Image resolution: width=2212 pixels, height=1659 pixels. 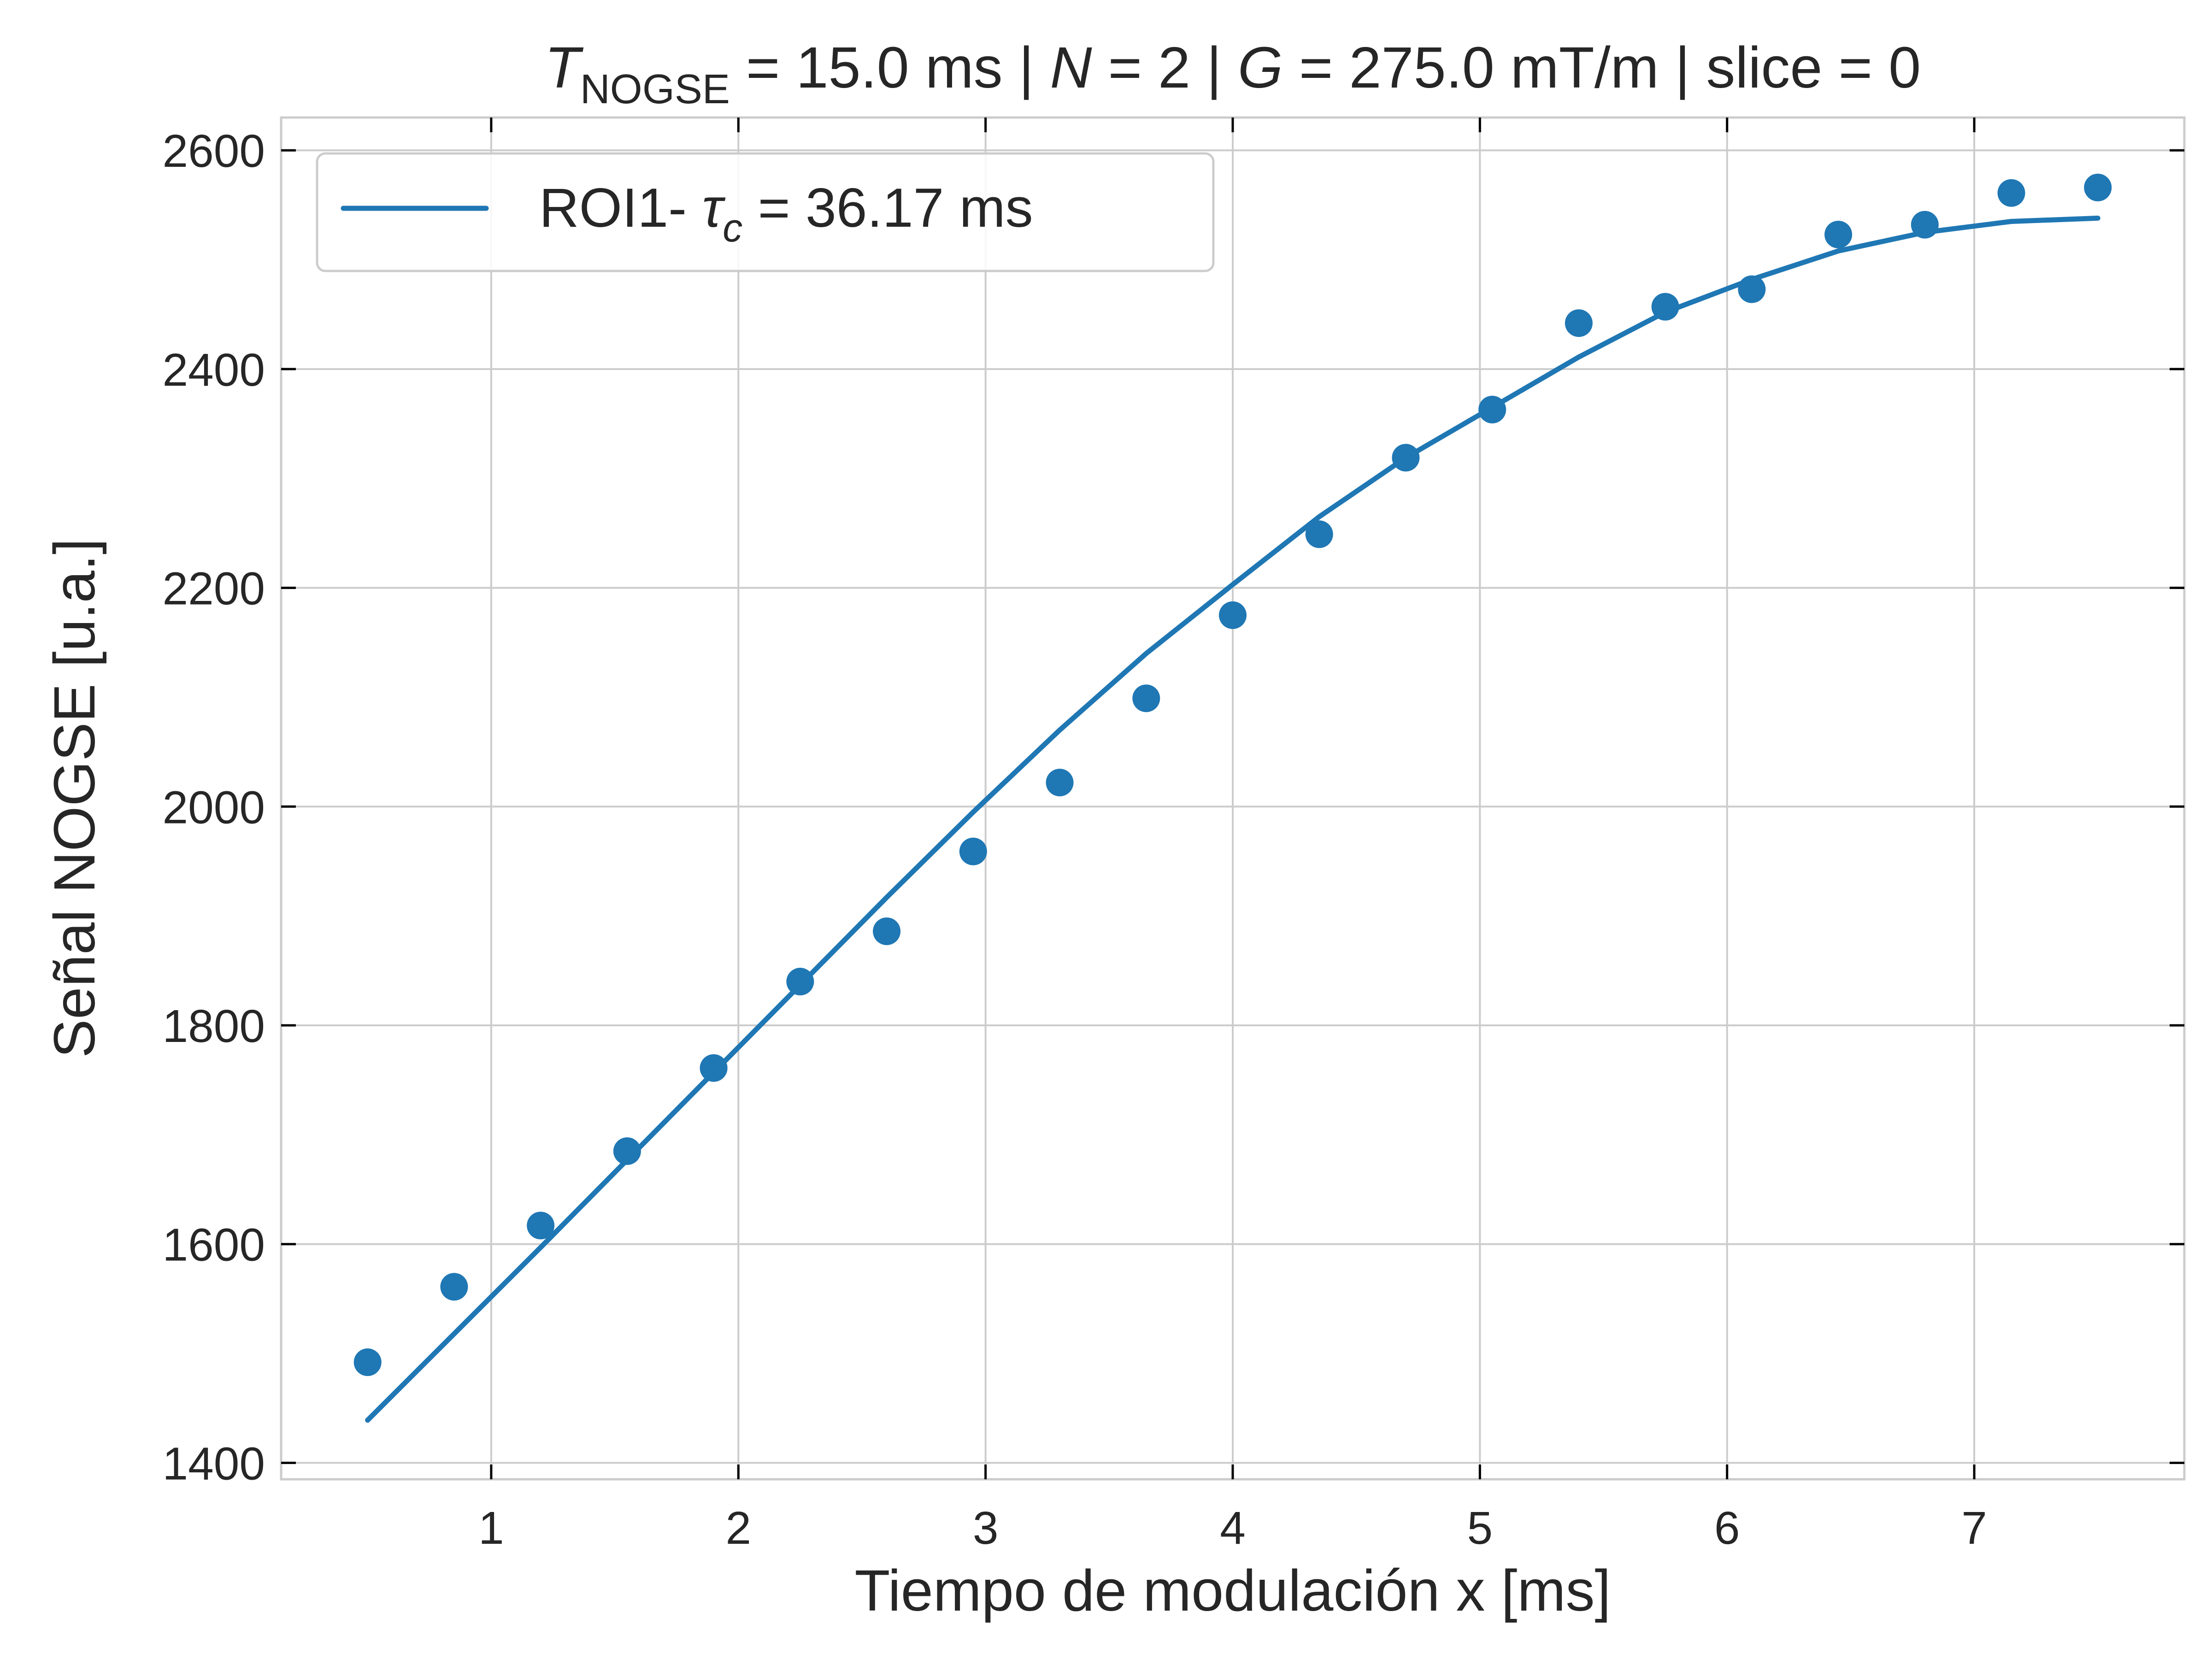 I want to click on legend-box, so click(x=765, y=212).